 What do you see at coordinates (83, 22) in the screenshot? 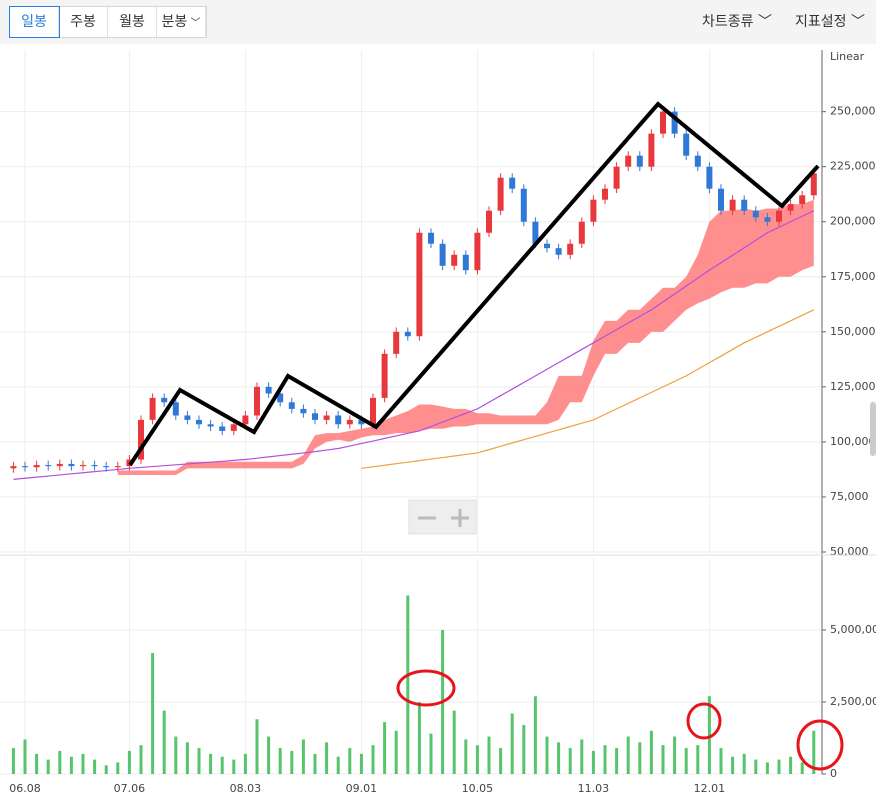
I see `period-tab: 주봉` at bounding box center [83, 22].